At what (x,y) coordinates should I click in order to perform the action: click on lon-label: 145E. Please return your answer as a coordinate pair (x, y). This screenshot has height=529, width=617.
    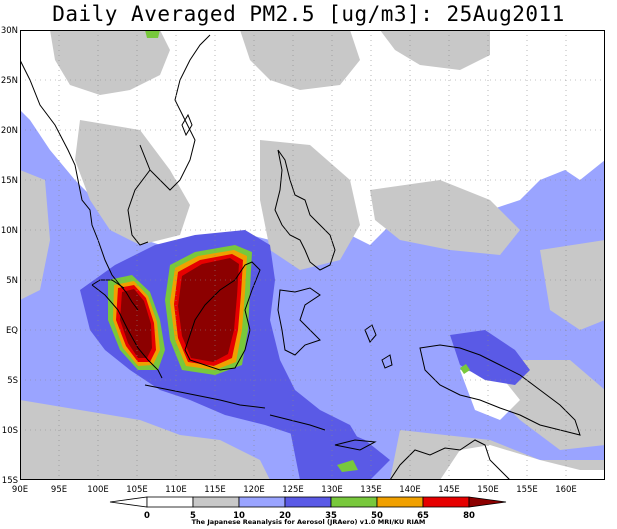
    Looking at the image, I should click on (449, 490).